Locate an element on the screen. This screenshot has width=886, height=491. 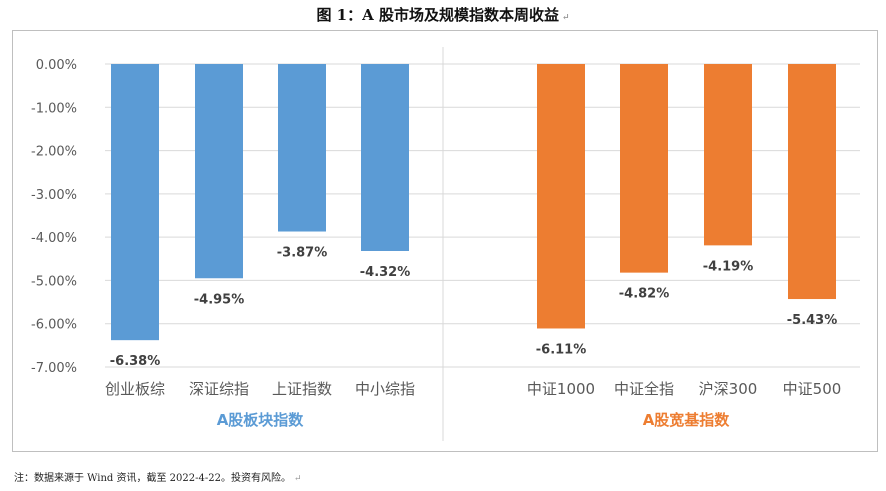
data-label: -6.38% is located at coordinates (135, 361).